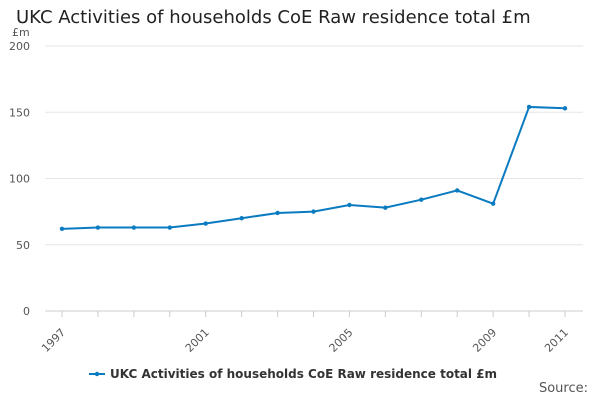 The height and width of the screenshot is (400, 600). What do you see at coordinates (556, 340) in the screenshot?
I see `x-tick-label: 2011` at bounding box center [556, 340].